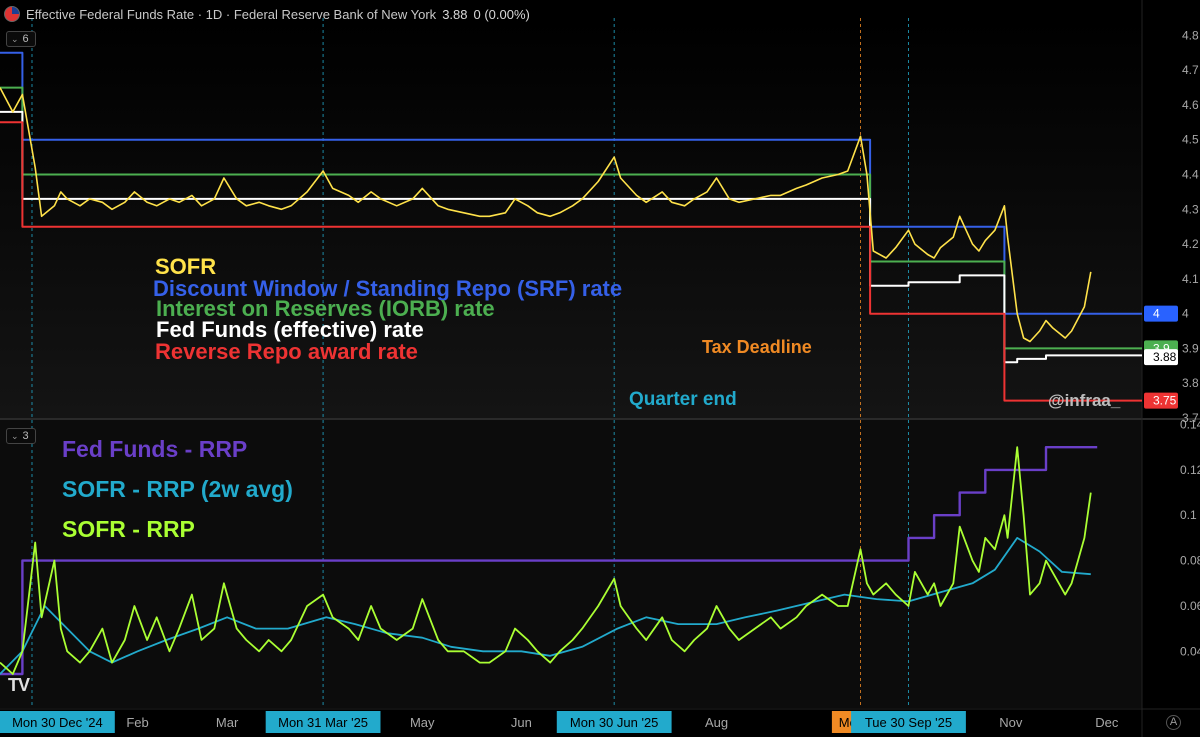 The image size is (1200, 737). What do you see at coordinates (286, 351) in the screenshot?
I see `legend-rrp: Reverse Repo award rate` at bounding box center [286, 351].